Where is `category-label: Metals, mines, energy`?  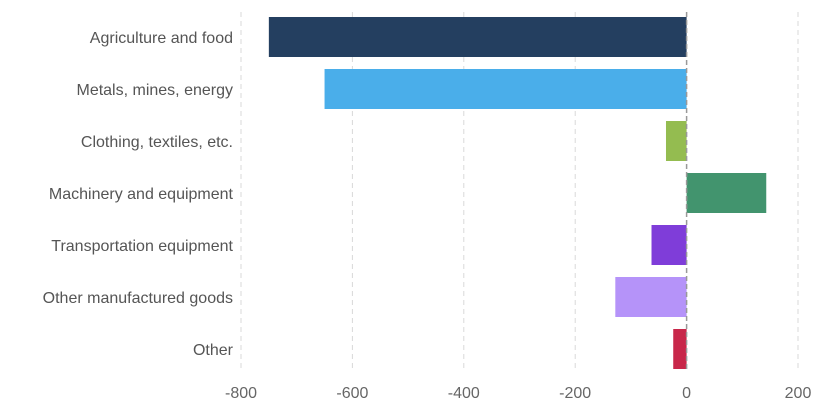
category-label: Metals, mines, energy is located at coordinates (154, 90).